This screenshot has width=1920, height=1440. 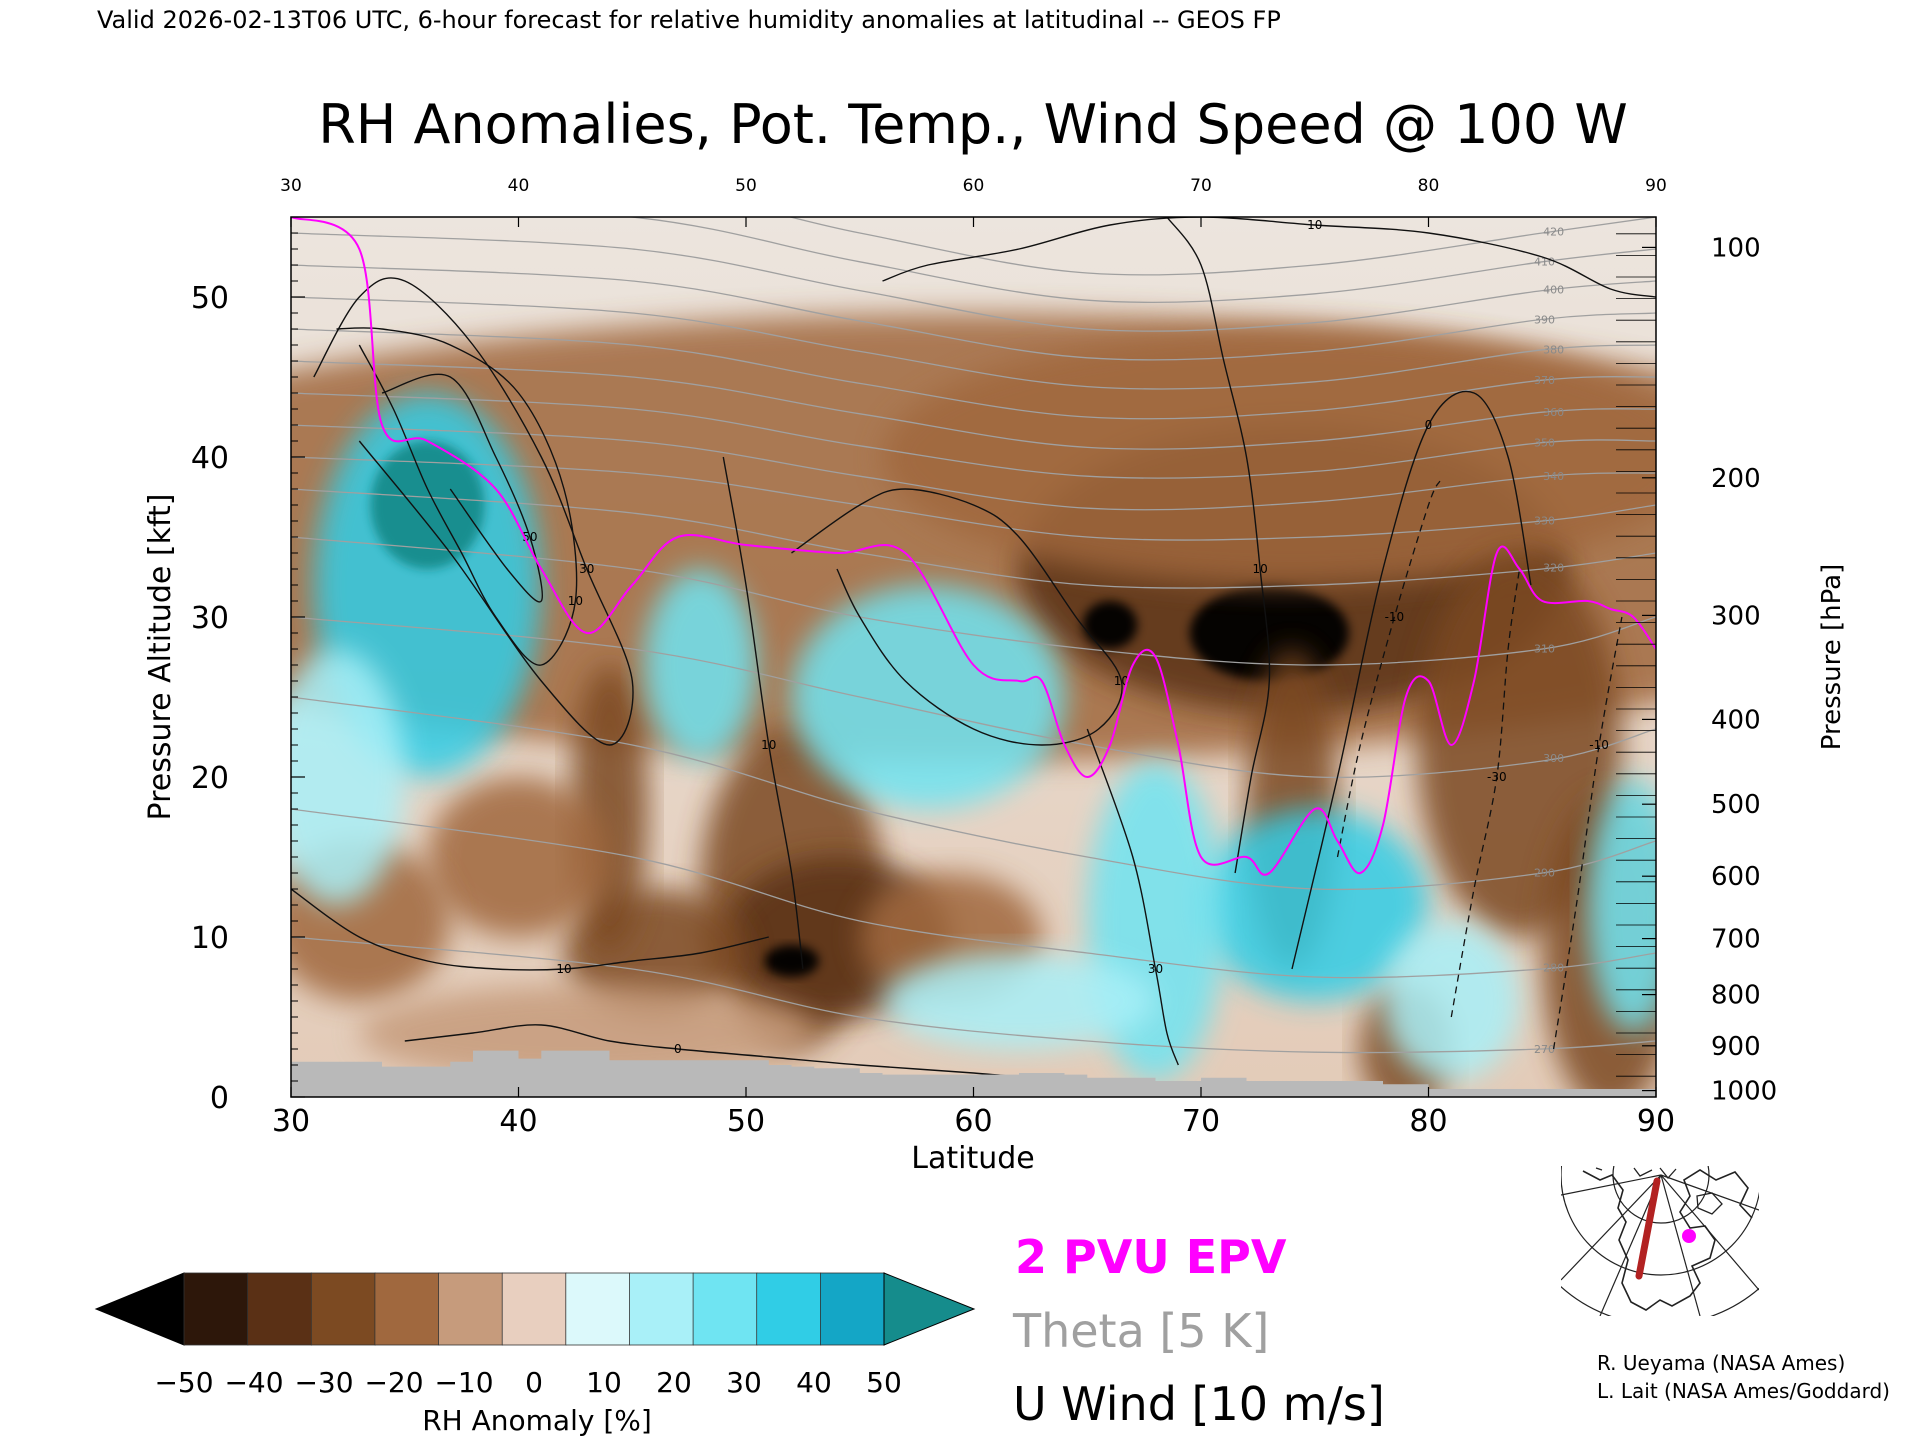 I want to click on pressure-tick-label: 1000, so click(x=1744, y=1092).